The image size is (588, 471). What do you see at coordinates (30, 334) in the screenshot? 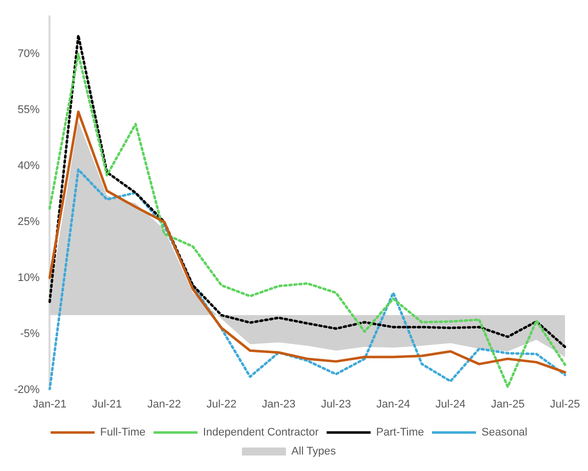
I see `y-tick-label: -5%` at bounding box center [30, 334].